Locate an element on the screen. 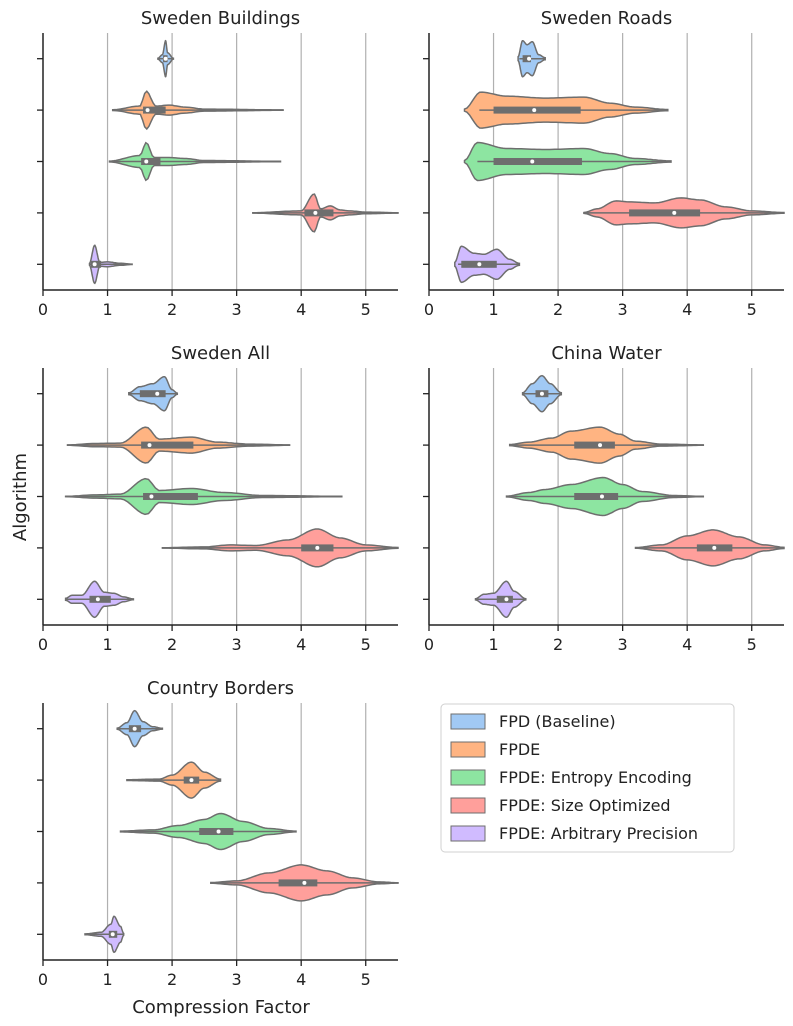 The height and width of the screenshot is (1026, 793). panel-5: Country Borders 0 1 2 3 4 5 is located at coordinates (218, 833).